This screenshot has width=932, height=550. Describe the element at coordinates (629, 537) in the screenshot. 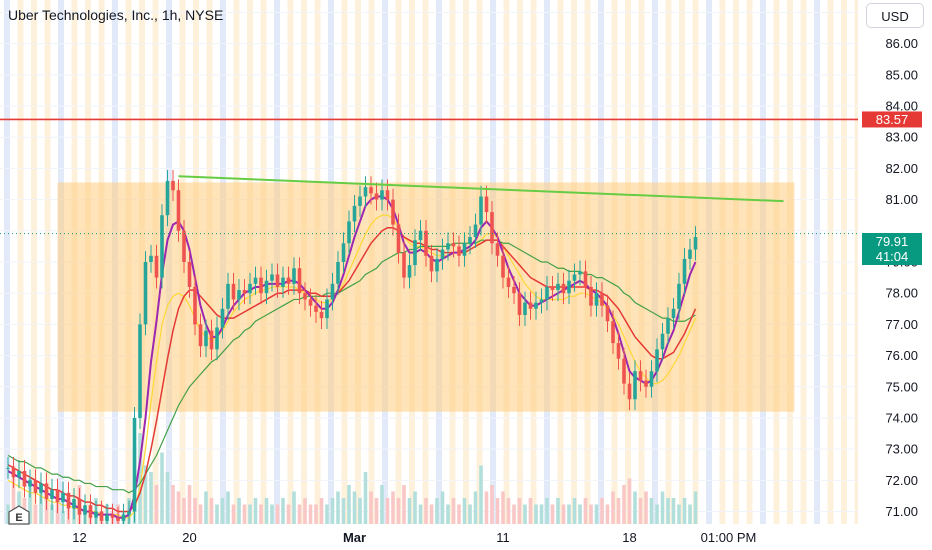

I see `time-tick-label: 18` at that location.